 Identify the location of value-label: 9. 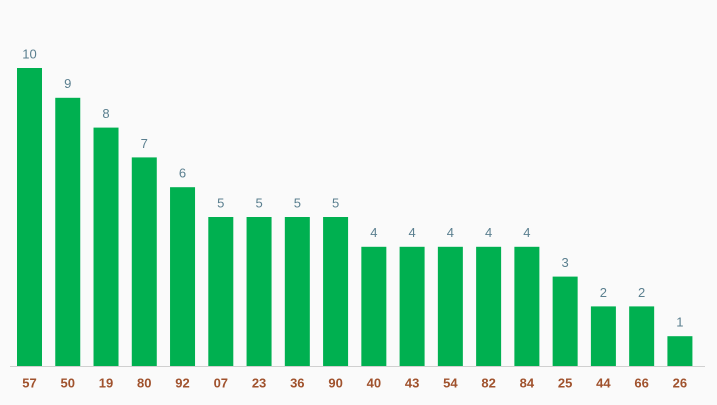
(67, 83).